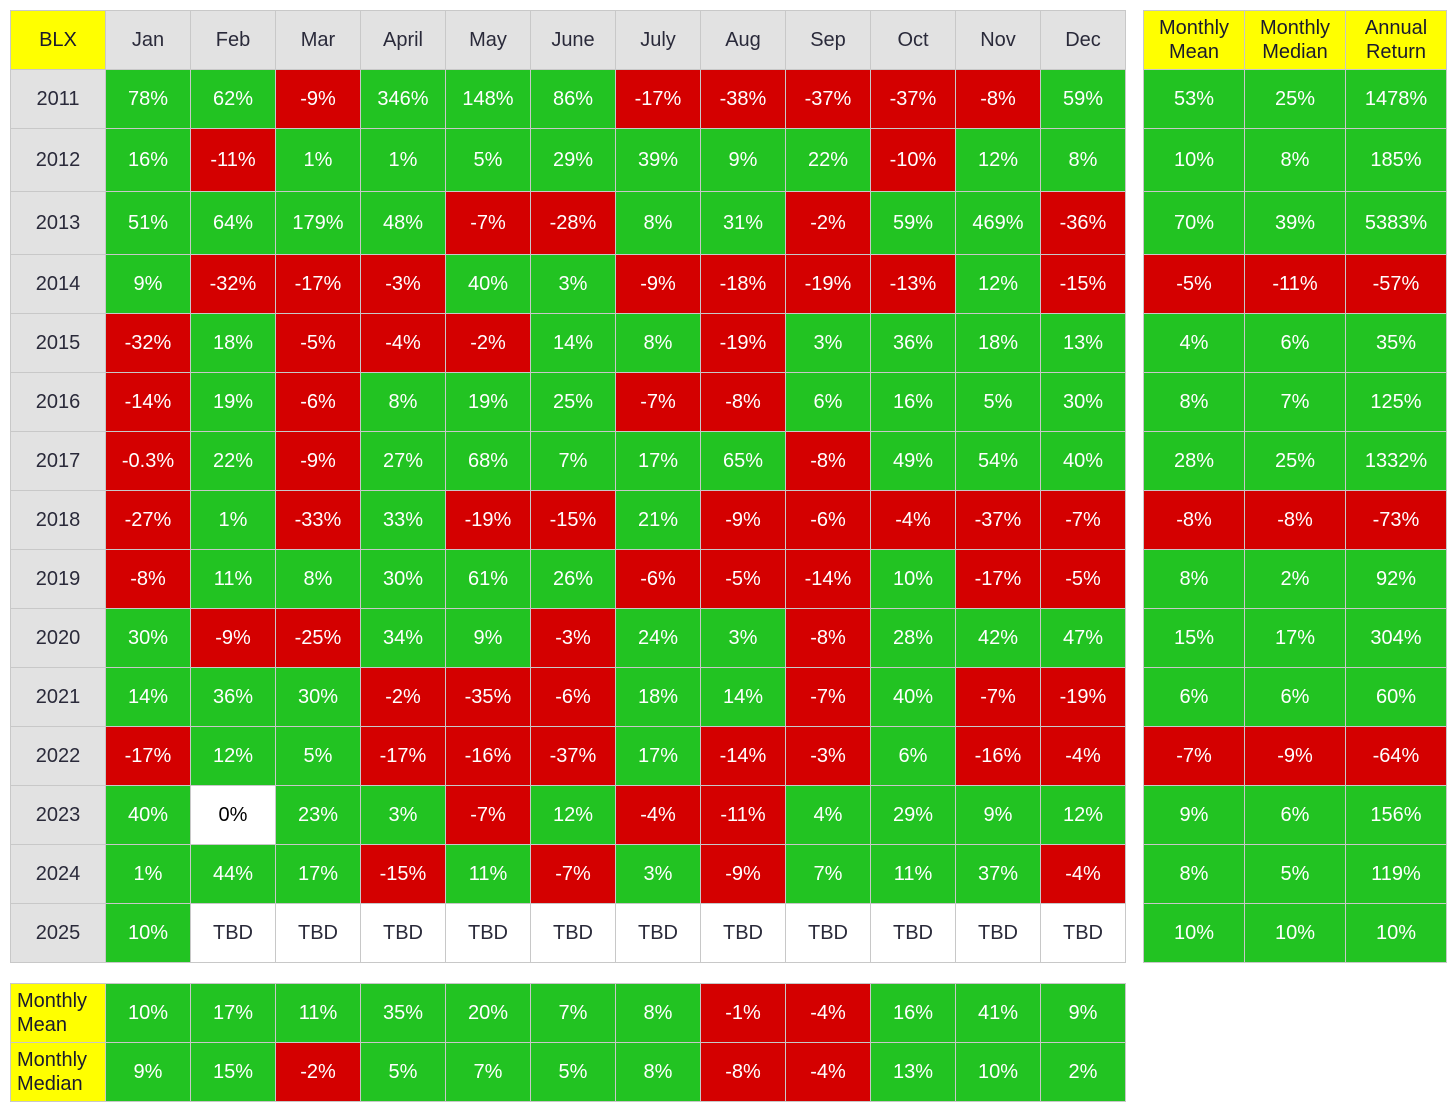  I want to click on return-cell-2025-may: TBD, so click(488, 933).